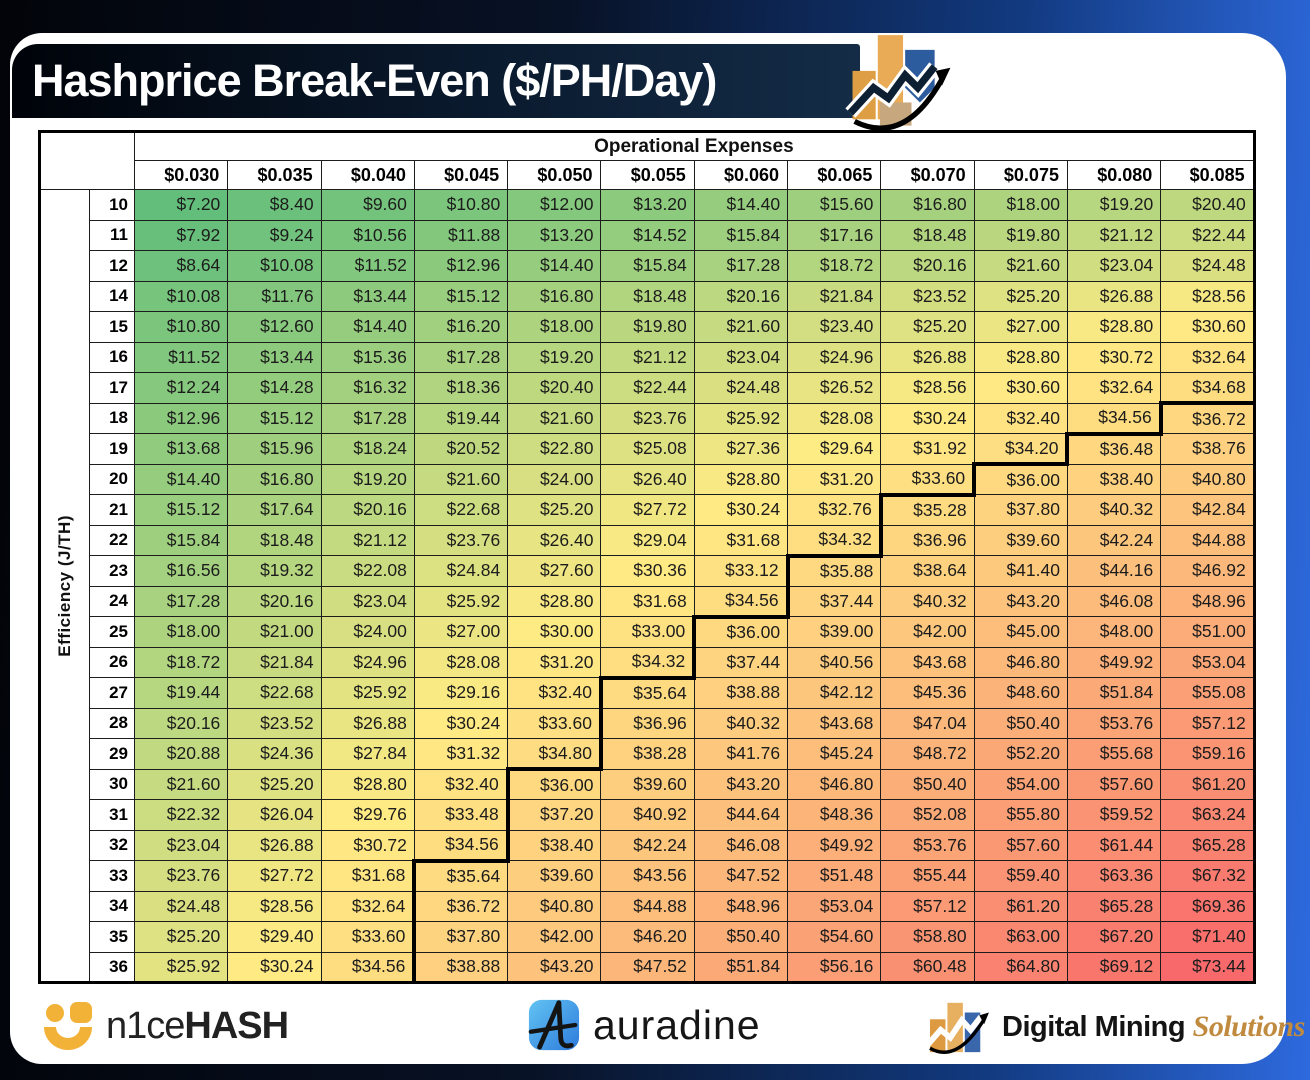  What do you see at coordinates (181, 876) in the screenshot?
I see `breakeven-value-cell: $23.76` at bounding box center [181, 876].